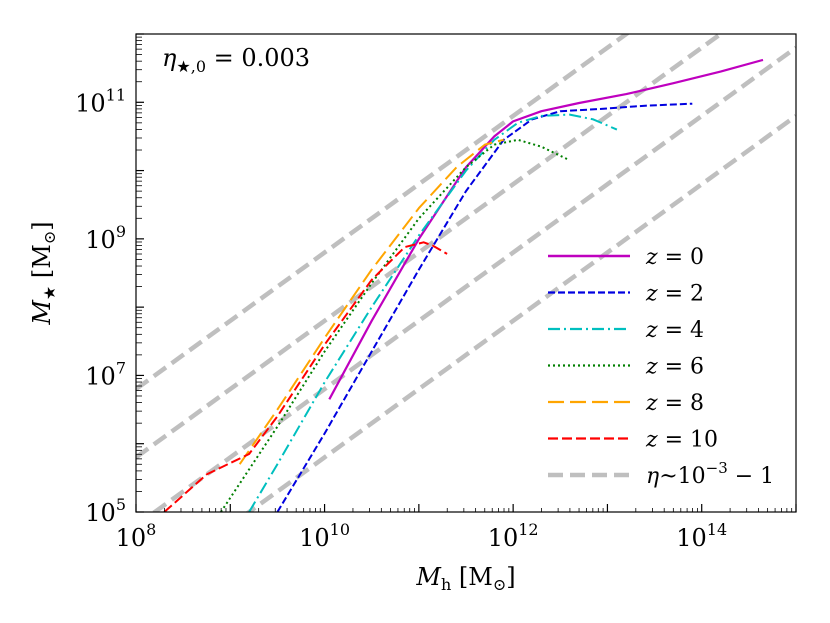 This screenshot has width=830, height=623. I want to click on legend-label: z = 2, so click(674, 294).